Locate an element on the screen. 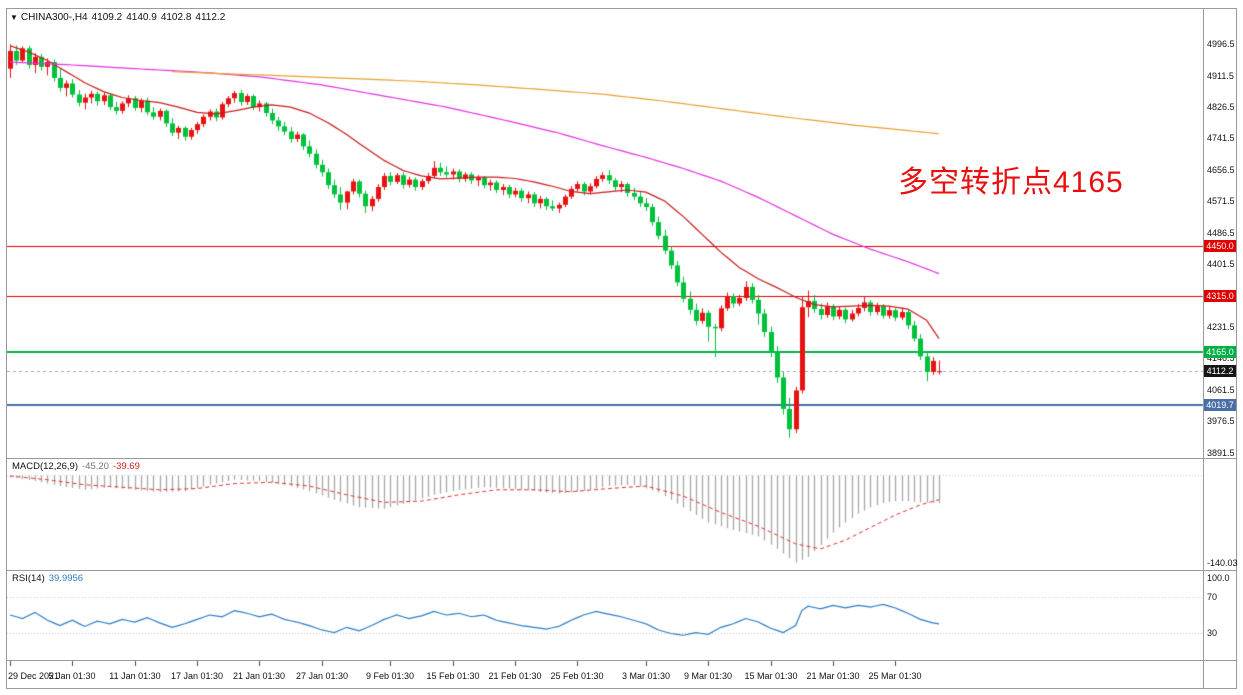  ohlc-low: 4102.8 is located at coordinates (176, 17).